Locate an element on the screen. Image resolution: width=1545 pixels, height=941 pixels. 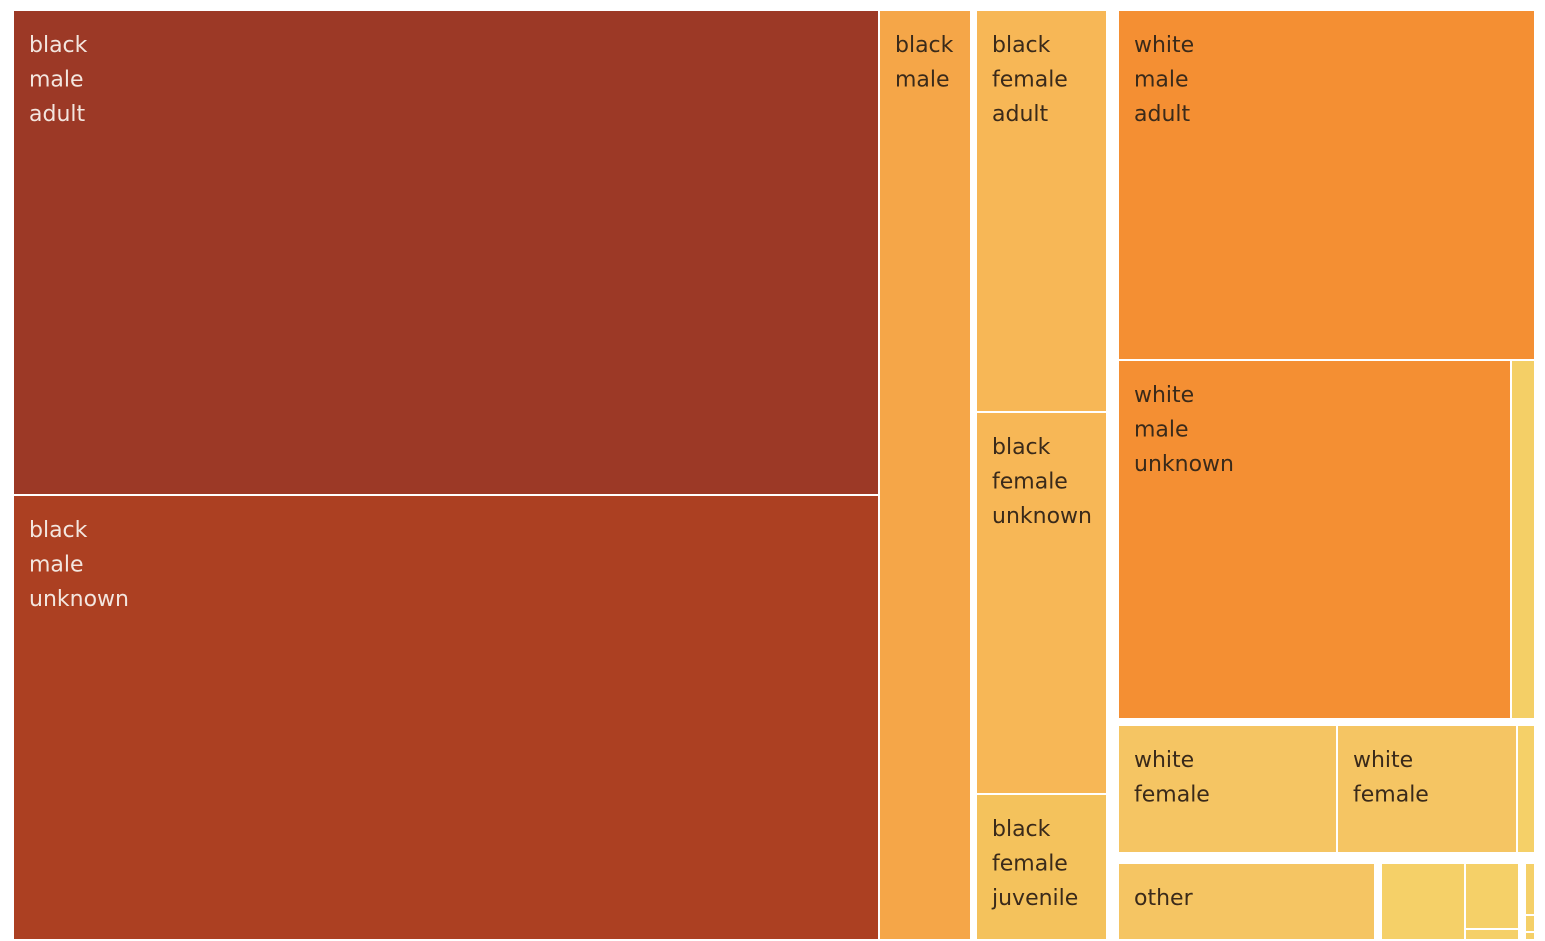
tile-label-black-male-adult-0: black is located at coordinates (58, 45).